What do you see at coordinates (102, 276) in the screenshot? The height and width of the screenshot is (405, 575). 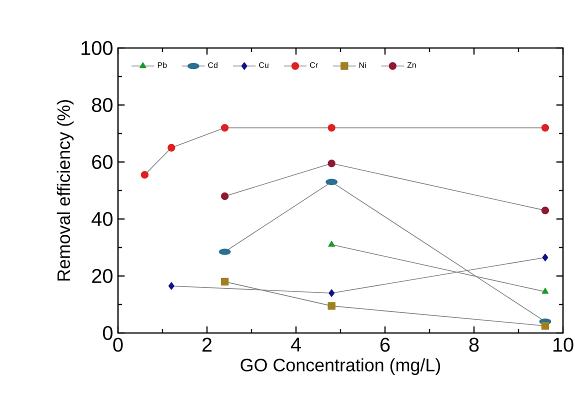 I see `y-tick-label: 20` at bounding box center [102, 276].